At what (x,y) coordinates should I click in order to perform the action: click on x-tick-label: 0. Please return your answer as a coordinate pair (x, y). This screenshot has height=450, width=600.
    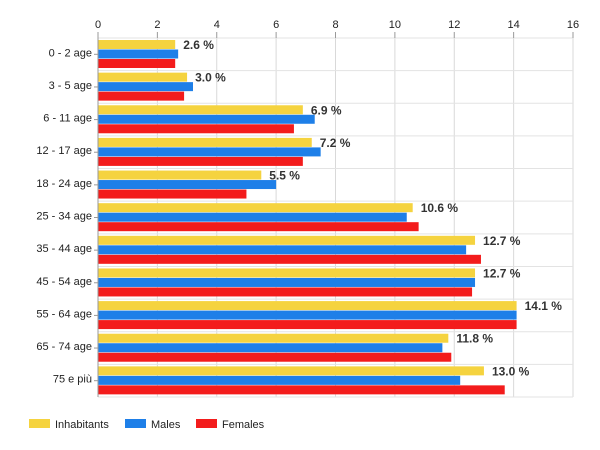
    Looking at the image, I should click on (98, 25).